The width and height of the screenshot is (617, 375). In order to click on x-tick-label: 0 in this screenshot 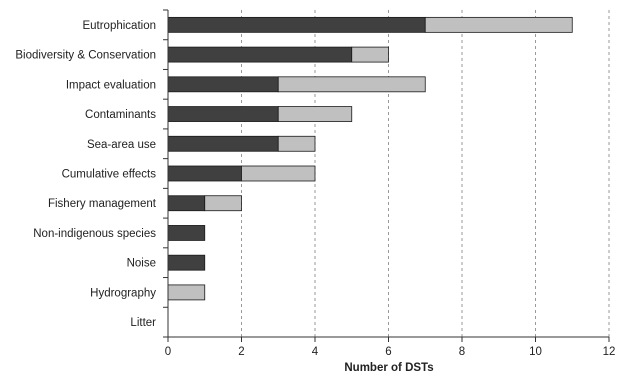, I will do `click(168, 352)`.